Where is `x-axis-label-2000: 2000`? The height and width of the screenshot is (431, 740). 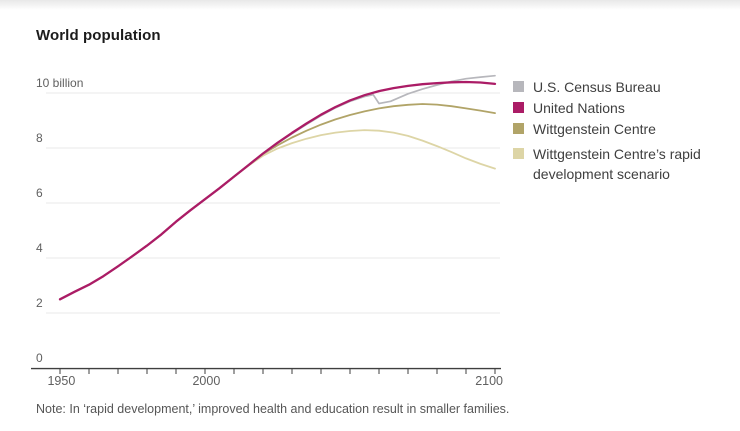 x-axis-label-2000: 2000 is located at coordinates (206, 381).